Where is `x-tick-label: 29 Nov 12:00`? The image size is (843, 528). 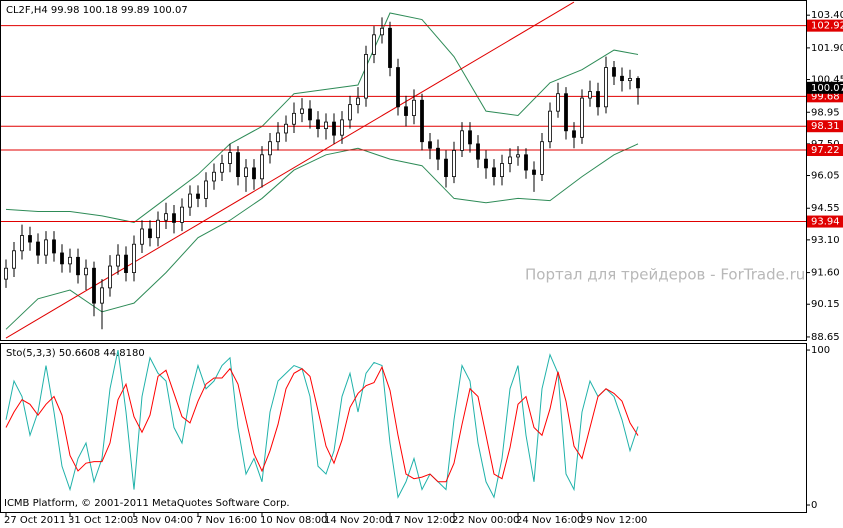
x-tick-label: 29 Nov 12:00 is located at coordinates (613, 520).